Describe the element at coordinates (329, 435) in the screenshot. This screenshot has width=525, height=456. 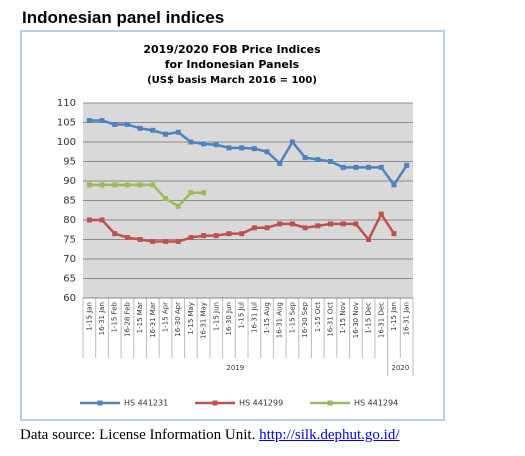
I see `source-link: http://silk.dephut.go.id/` at that location.